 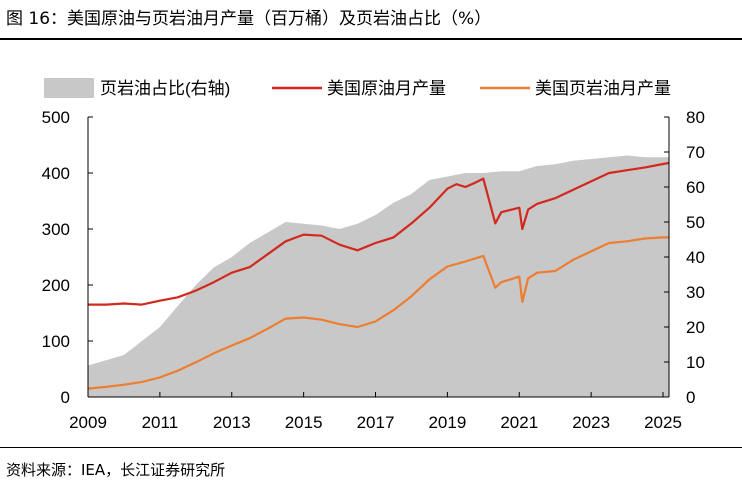 What do you see at coordinates (232, 422) in the screenshot?
I see `x-tick-label: 2013` at bounding box center [232, 422].